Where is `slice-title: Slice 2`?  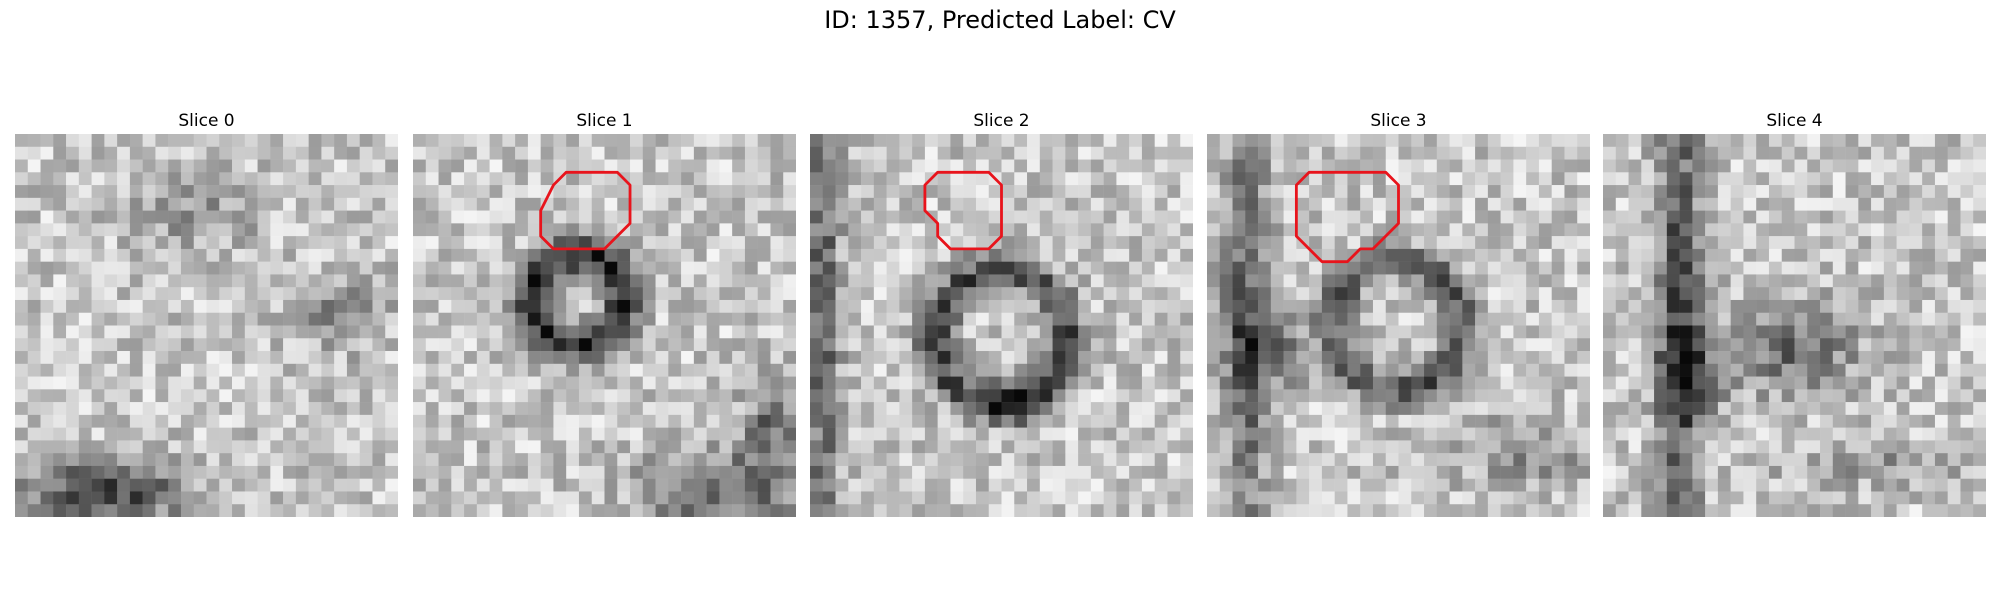
slice-title: Slice 2 is located at coordinates (1001, 121).